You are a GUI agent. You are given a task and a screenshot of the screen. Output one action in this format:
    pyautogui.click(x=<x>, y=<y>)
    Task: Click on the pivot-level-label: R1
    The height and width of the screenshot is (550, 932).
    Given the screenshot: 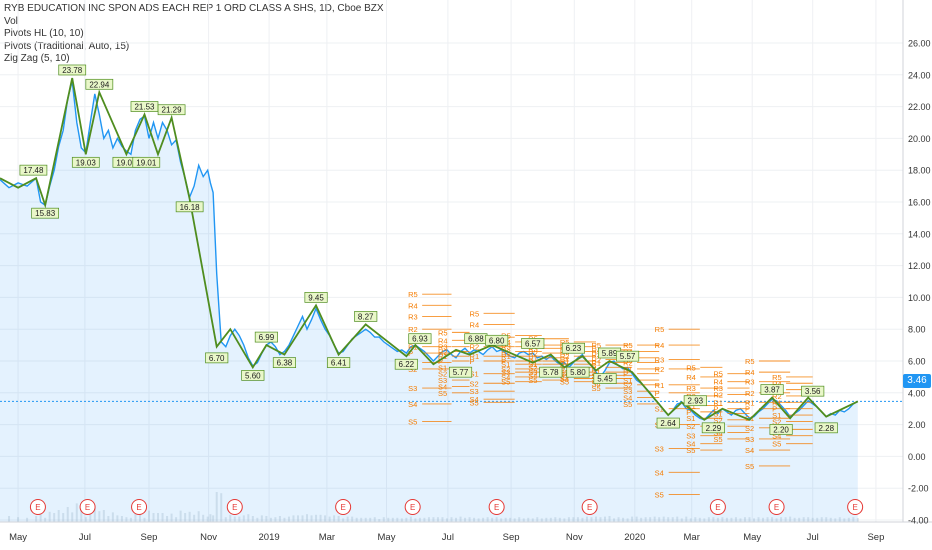 What is the action you would take?
    pyautogui.click(x=660, y=385)
    